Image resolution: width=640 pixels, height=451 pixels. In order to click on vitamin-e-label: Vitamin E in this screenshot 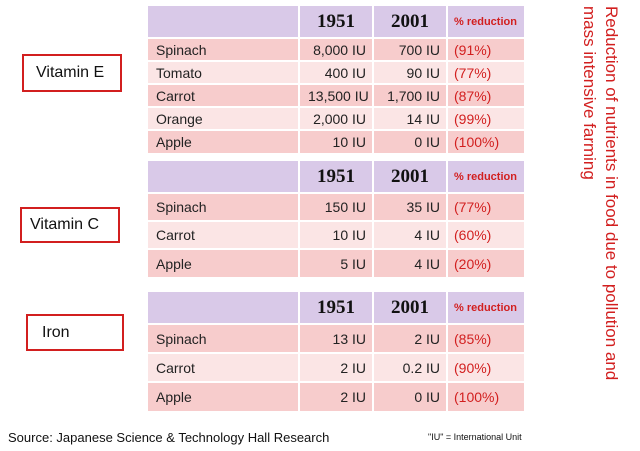, I will do `click(72, 73)`.